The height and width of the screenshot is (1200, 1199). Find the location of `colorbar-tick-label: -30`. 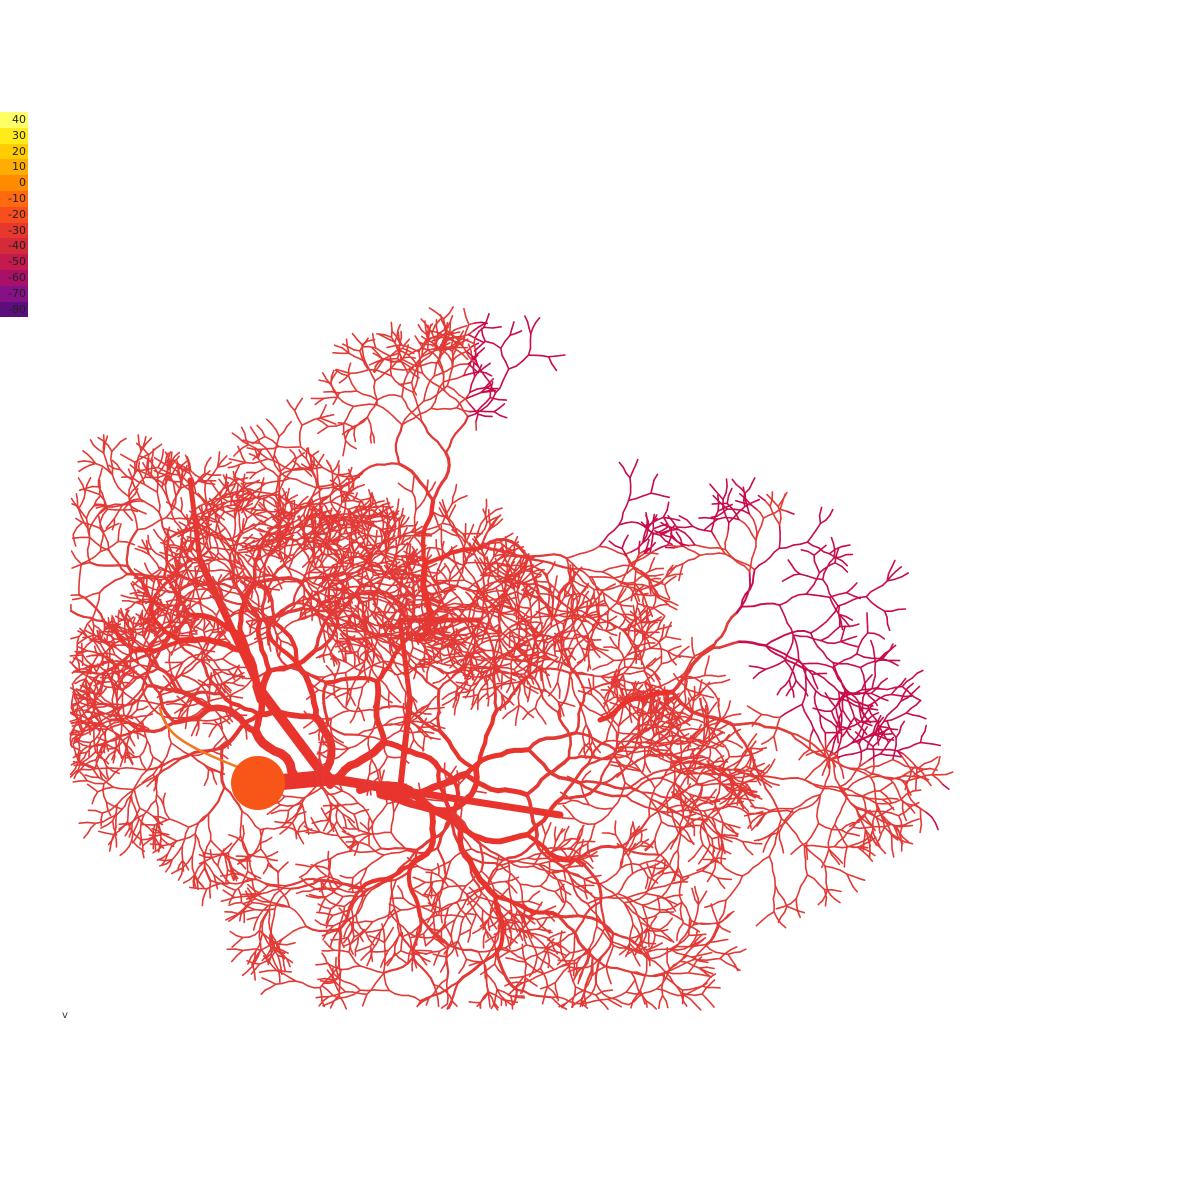

colorbar-tick-label: -30 is located at coordinates (17, 230).